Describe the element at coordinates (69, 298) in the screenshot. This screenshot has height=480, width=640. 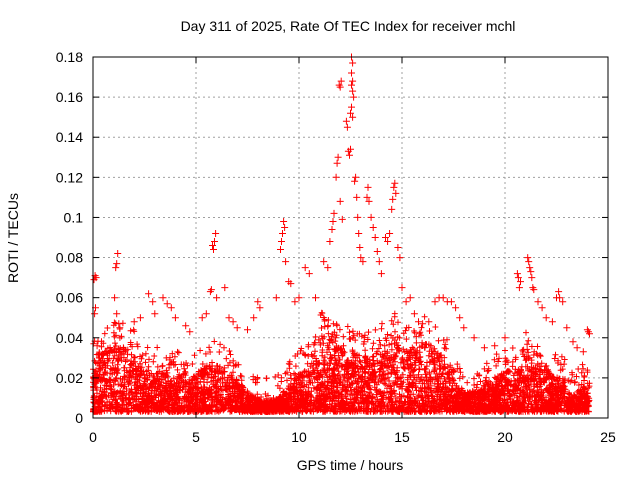
I see `y-tick-label: 0.06` at that location.